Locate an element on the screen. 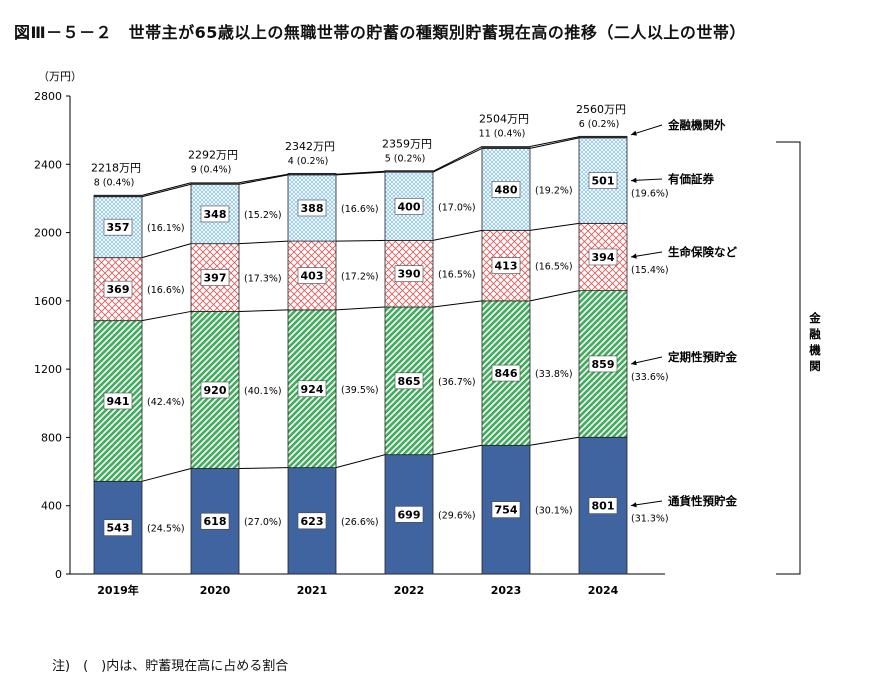 This screenshot has width=870, height=694. value-label: 394 is located at coordinates (603, 257).